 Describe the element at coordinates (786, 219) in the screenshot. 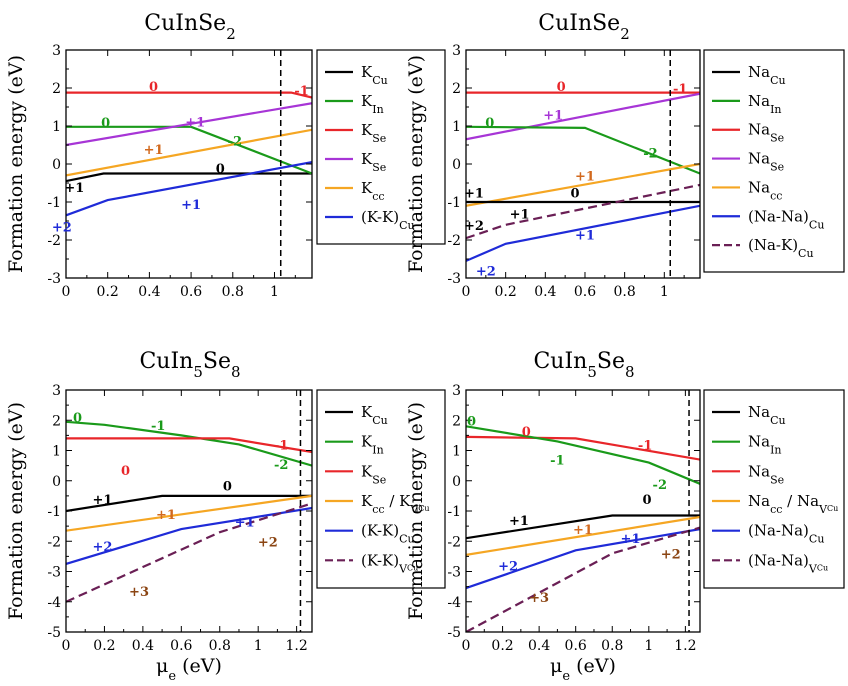

I see `legend-entry-label: (Na-Na)Cu` at that location.